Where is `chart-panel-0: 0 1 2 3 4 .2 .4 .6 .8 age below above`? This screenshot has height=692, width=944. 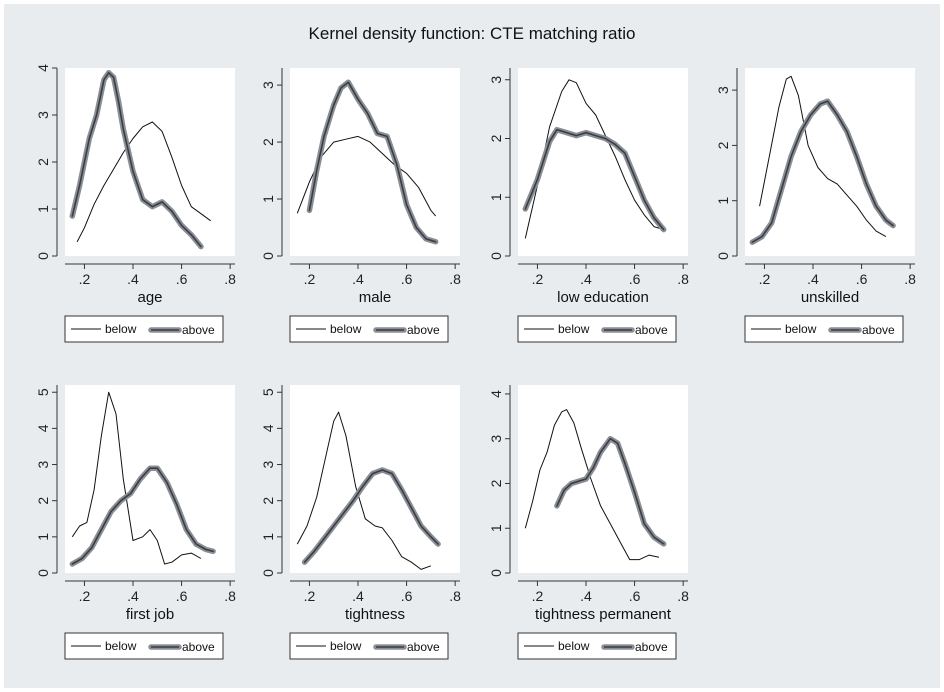
chart-panel-0: 0 1 2 3 4 .2 .4 .6 .8 age below above is located at coordinates (135, 203).